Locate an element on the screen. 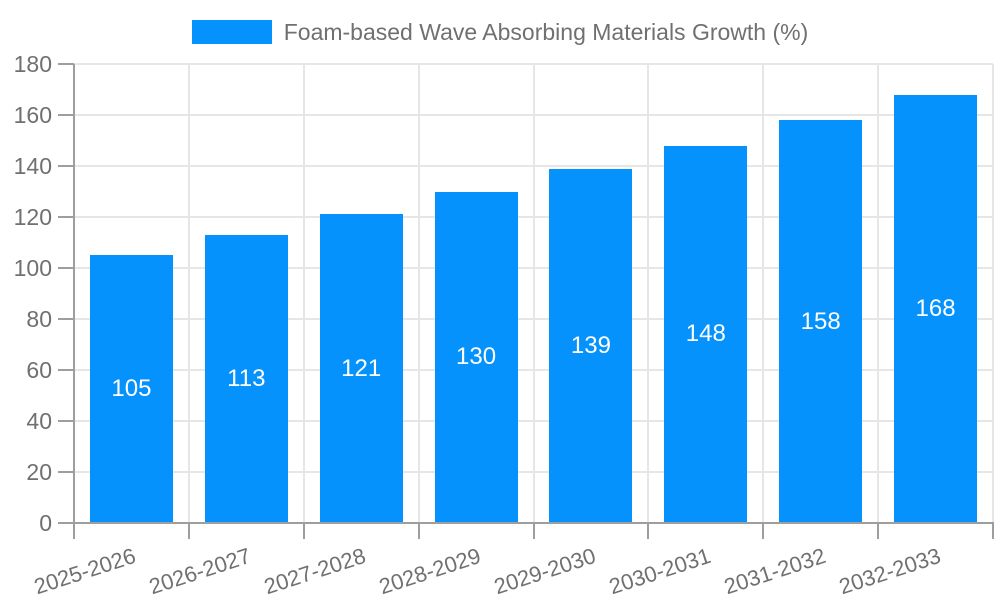 This screenshot has height=600, width=1000. bar-value-label: 168 is located at coordinates (935, 308).